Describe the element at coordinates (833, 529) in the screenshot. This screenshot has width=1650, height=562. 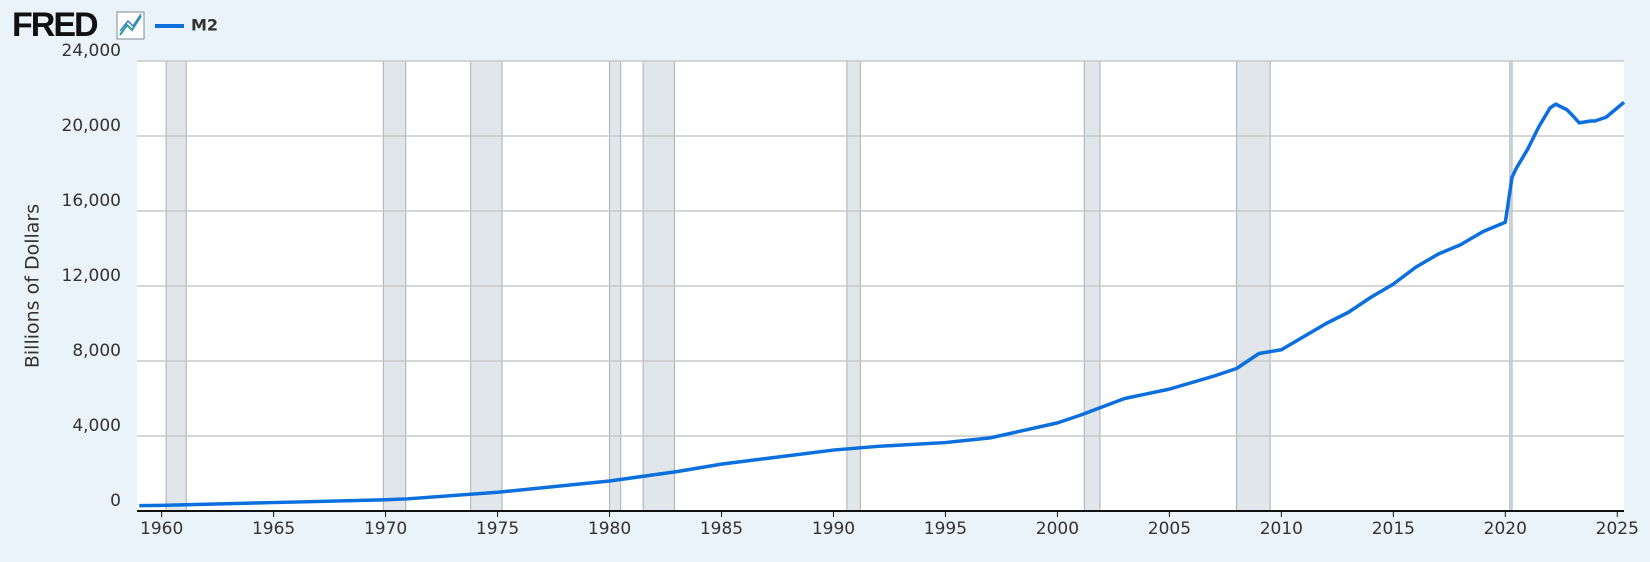
I see `x-tick-label: 1990` at that location.